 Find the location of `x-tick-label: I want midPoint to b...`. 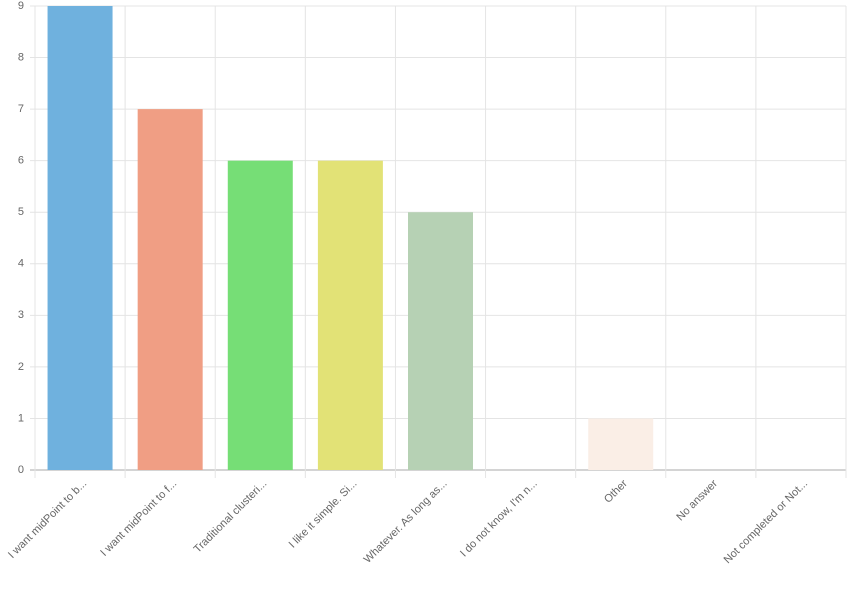

x-tick-label: I want midPoint to b... is located at coordinates (47, 519).